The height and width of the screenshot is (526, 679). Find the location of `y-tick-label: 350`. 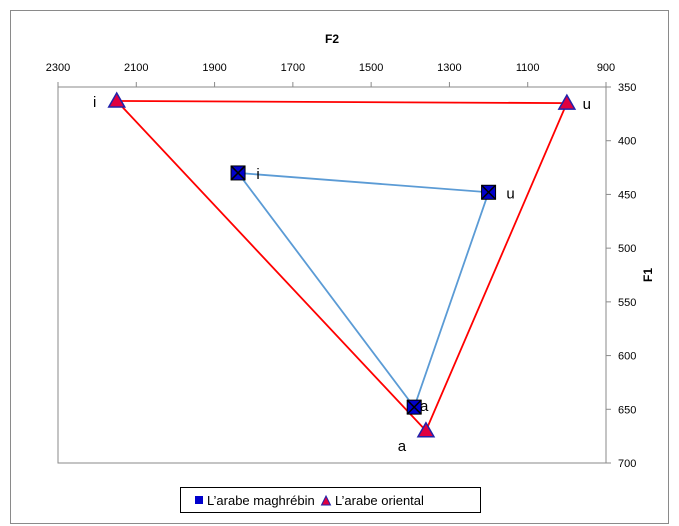

y-tick-label: 350 is located at coordinates (627, 88).